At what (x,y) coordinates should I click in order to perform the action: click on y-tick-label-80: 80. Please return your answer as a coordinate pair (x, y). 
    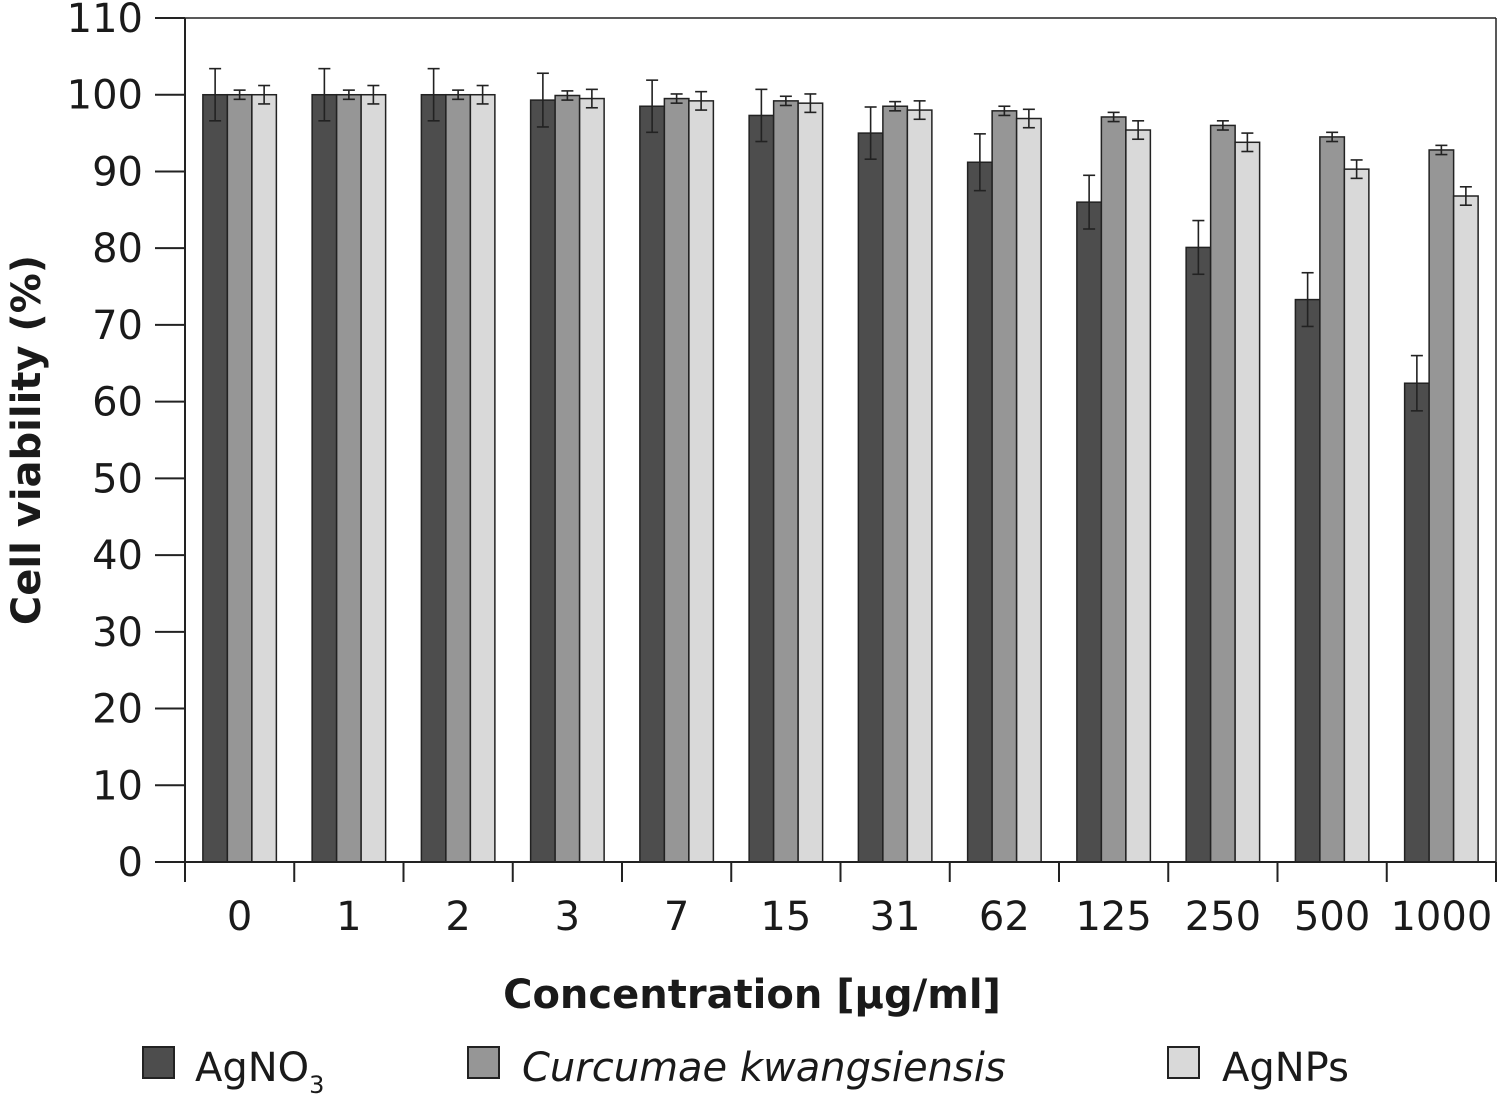
    Looking at the image, I should click on (117, 249).